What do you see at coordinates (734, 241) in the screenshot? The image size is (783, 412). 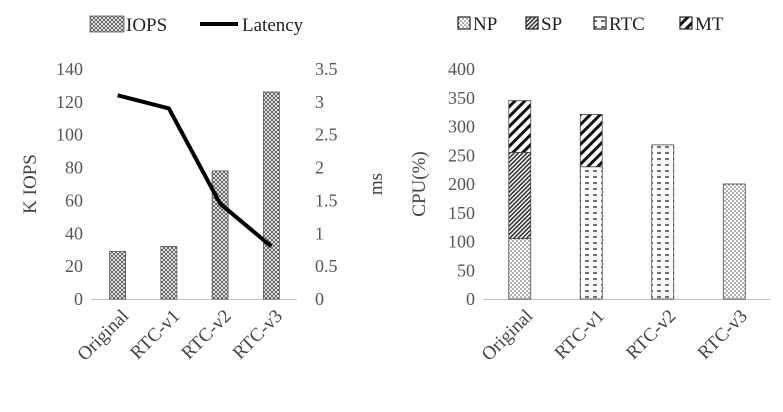 I see `cpu-bar-np-rtc-v3` at bounding box center [734, 241].